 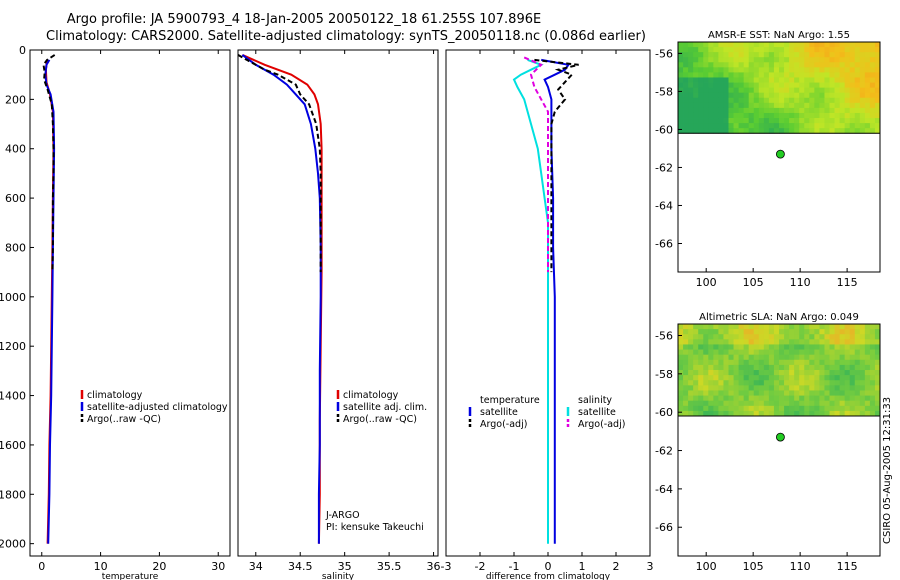 What do you see at coordinates (15, 198) in the screenshot?
I see `temperature-ytick-label: 600` at bounding box center [15, 198].